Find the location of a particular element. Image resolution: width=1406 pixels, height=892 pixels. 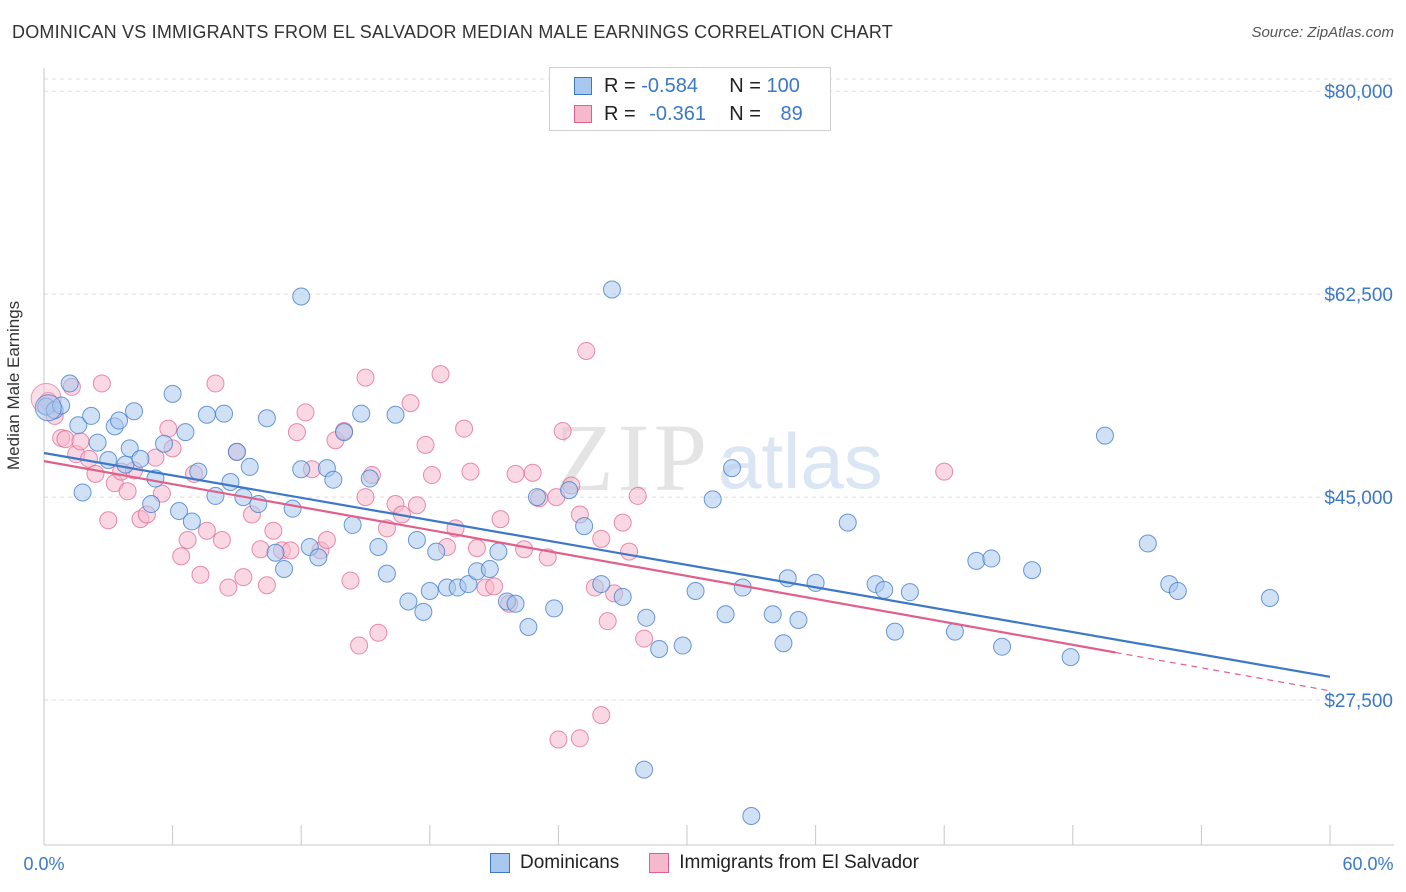

legend-n-label: N = is located at coordinates (748, 85).